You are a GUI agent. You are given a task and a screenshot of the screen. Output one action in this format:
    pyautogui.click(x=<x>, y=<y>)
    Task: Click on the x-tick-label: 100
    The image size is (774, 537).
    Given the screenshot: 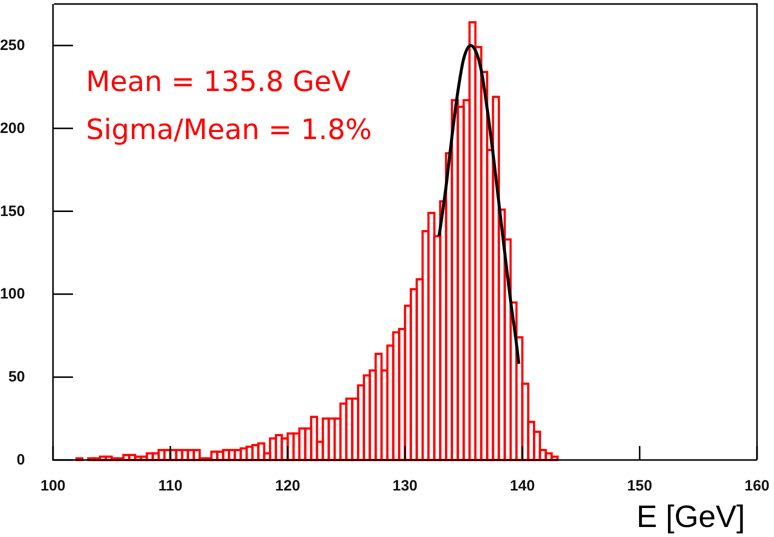 What is the action you would take?
    pyautogui.click(x=53, y=486)
    